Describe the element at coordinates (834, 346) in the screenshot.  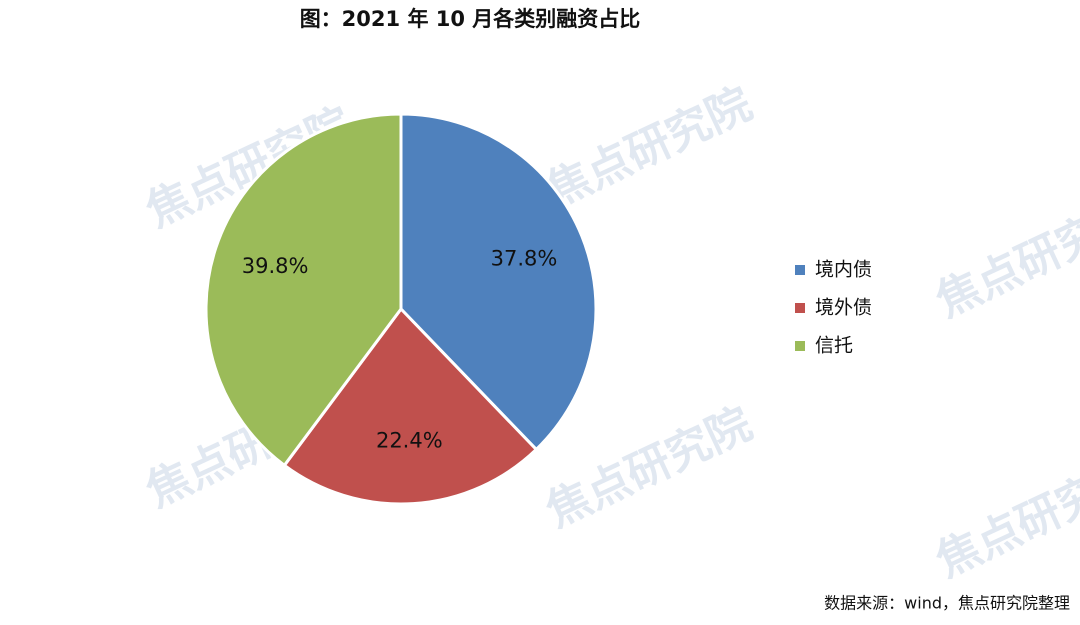
I see `legend-label: 信托` at that location.